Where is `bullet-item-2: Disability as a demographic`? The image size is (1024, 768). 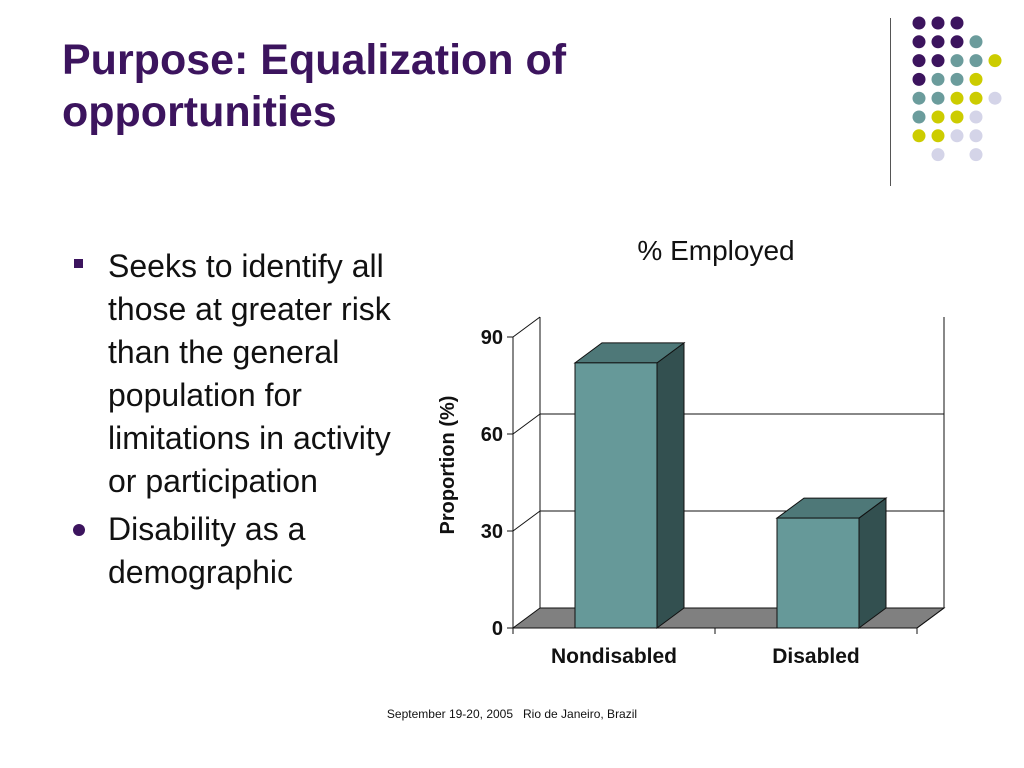 bullet-item-2: Disability as a demographic is located at coordinates (244, 551).